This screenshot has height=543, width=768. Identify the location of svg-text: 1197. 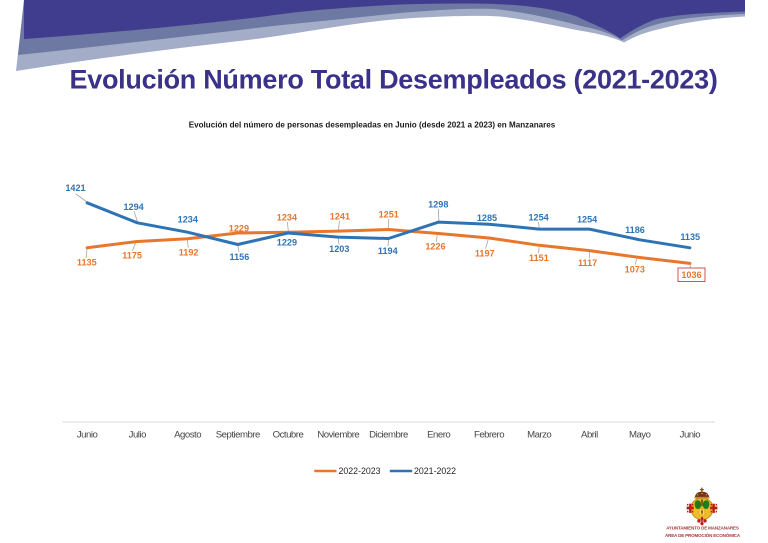
(485, 254).